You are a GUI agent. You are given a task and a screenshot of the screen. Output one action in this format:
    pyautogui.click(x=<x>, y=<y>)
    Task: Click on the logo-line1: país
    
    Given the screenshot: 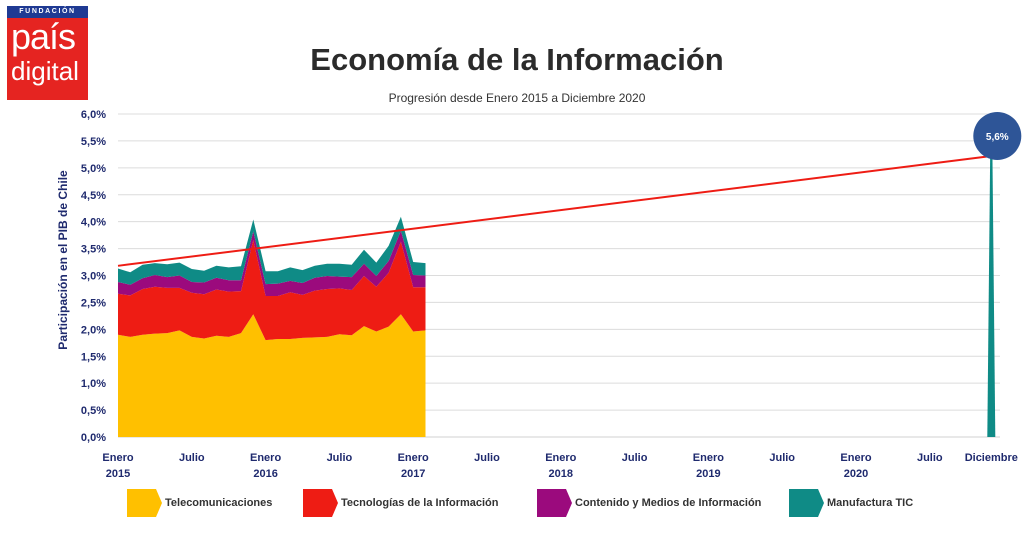 What is the action you would take?
    pyautogui.click(x=43, y=36)
    